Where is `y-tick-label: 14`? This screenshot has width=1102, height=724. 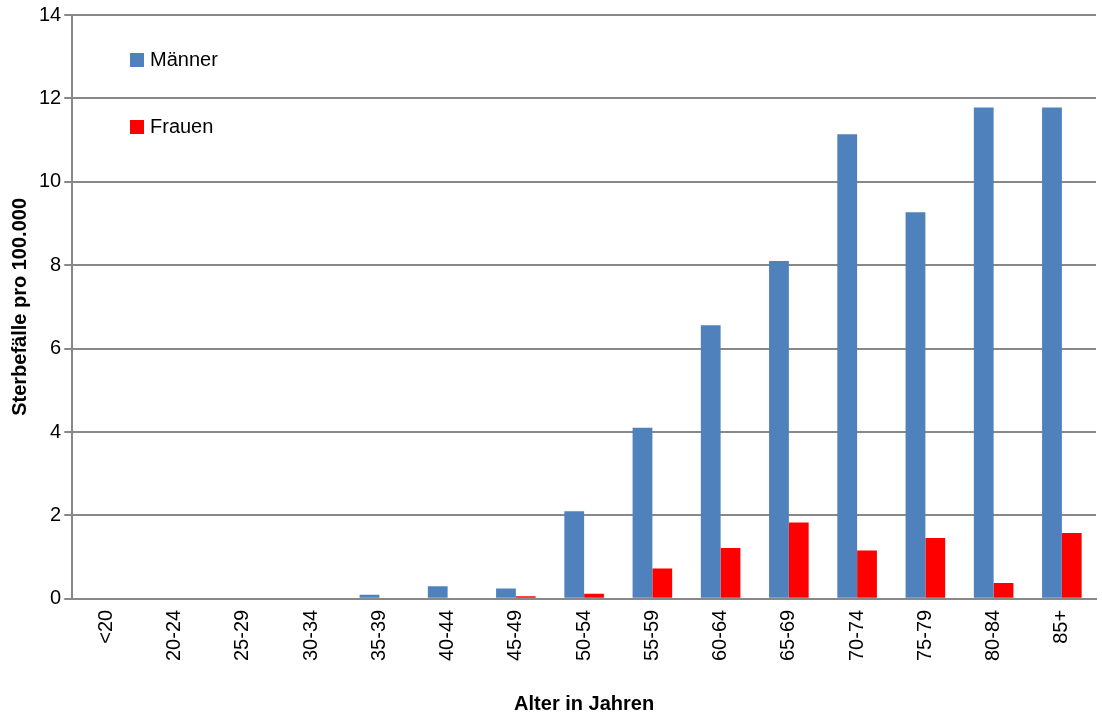
y-tick-label: 14 is located at coordinates (50, 13).